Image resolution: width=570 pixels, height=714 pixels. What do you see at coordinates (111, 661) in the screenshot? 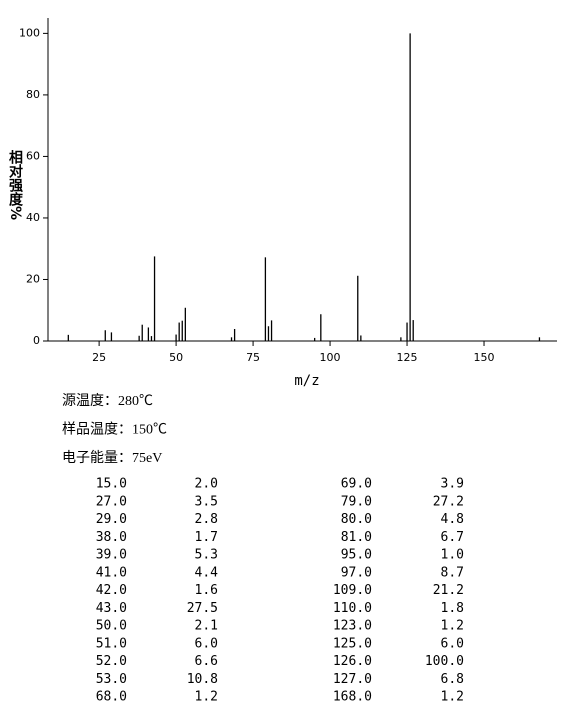
I see `table-cell: 52.0` at bounding box center [111, 661].